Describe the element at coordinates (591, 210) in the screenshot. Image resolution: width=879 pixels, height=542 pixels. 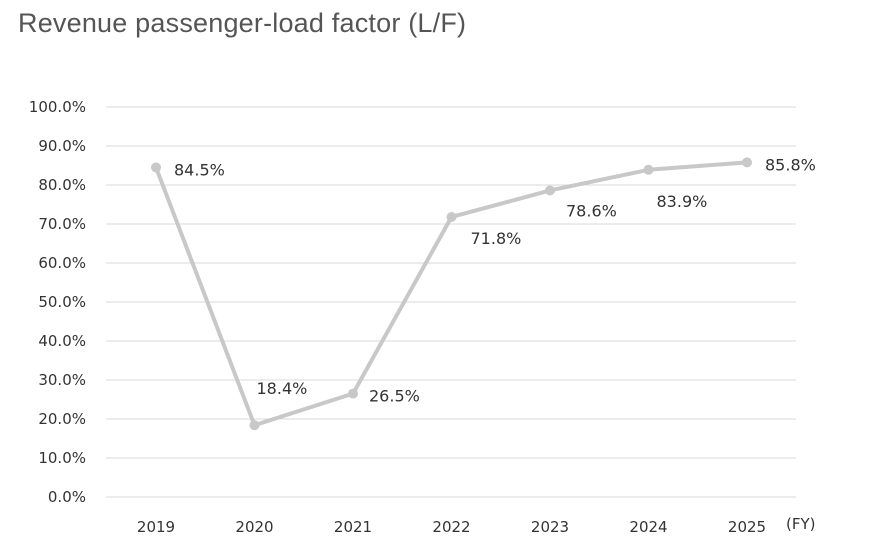
I see `data-label: 78.6%` at that location.